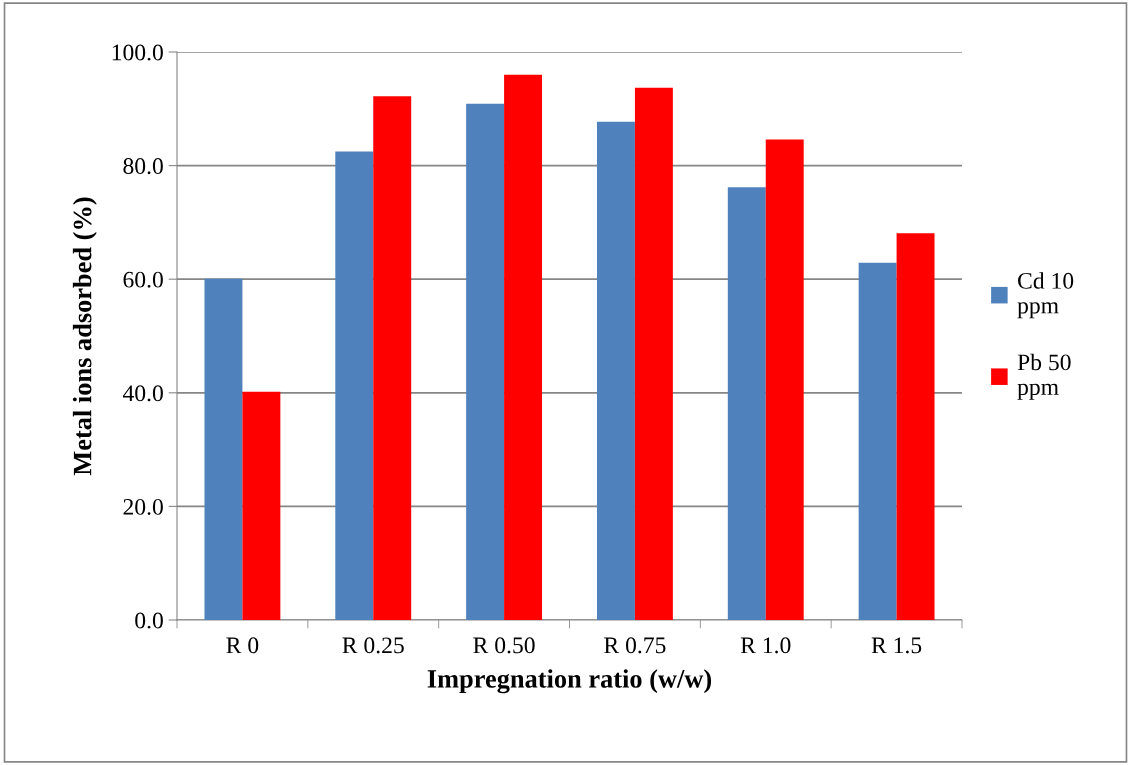  Describe the element at coordinates (896, 645) in the screenshot. I see `x-tick-label: R 1.5` at that location.